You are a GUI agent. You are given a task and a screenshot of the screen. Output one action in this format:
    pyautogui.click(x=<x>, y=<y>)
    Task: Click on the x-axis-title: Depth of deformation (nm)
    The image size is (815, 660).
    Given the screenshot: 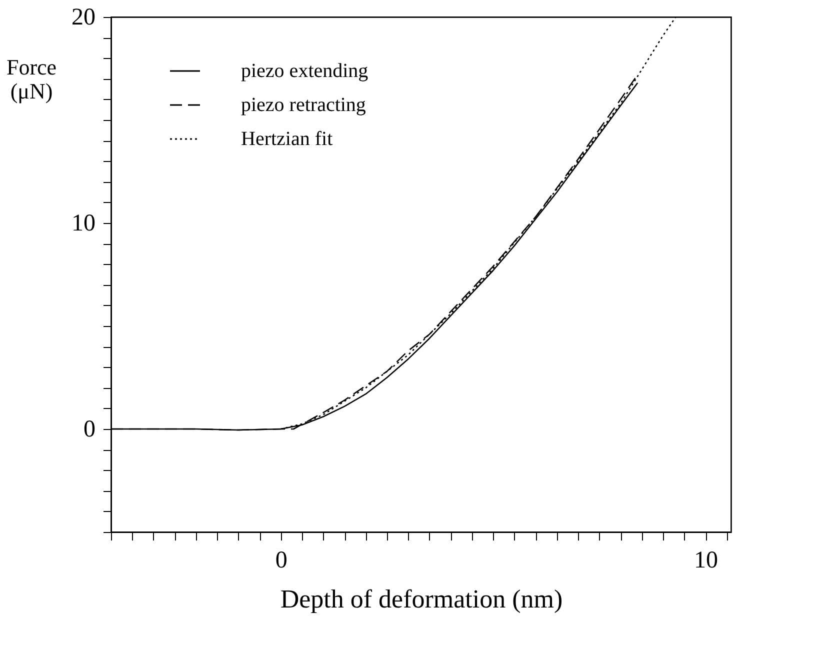 What is the action you would take?
    pyautogui.click(x=421, y=599)
    